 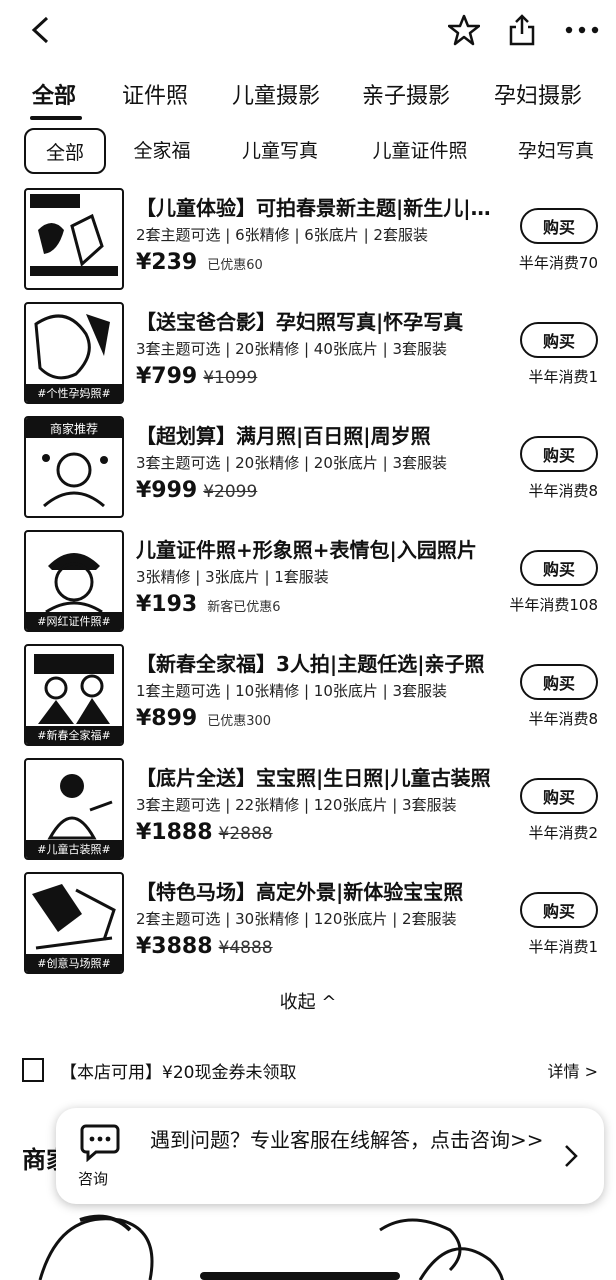 What do you see at coordinates (199, 262) in the screenshot?
I see `product-price-row: ¥239 已优惠60` at bounding box center [199, 262].